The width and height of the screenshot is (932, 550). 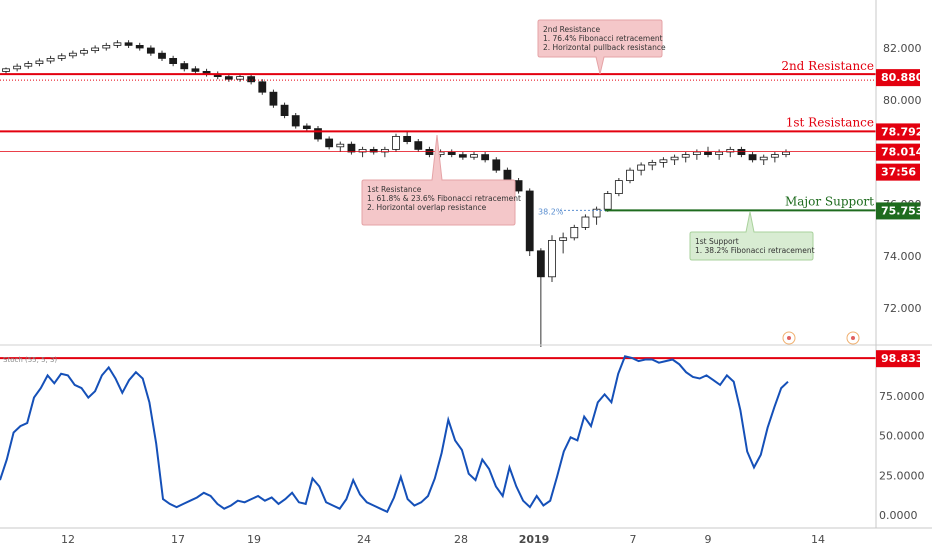 I want to click on second-resistance-badge: 80.880, so click(x=900, y=78).